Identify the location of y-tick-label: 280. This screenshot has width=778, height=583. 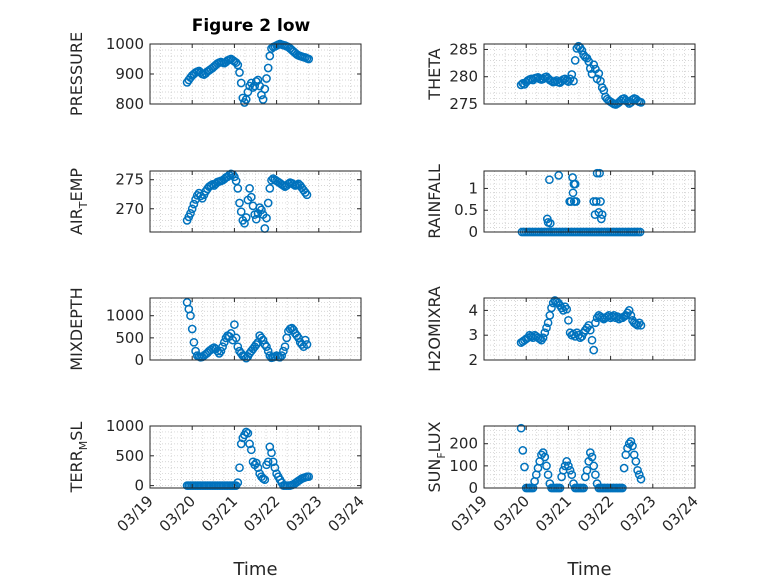
(463, 77).